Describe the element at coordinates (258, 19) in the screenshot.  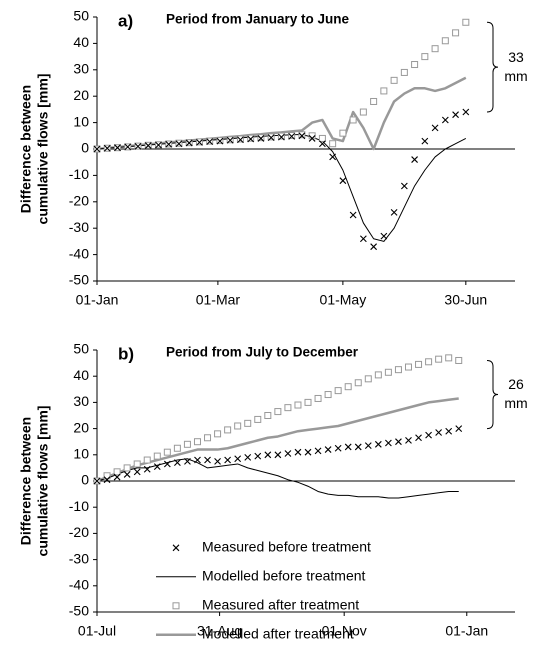
I see `chart-title: Period from January to June` at that location.